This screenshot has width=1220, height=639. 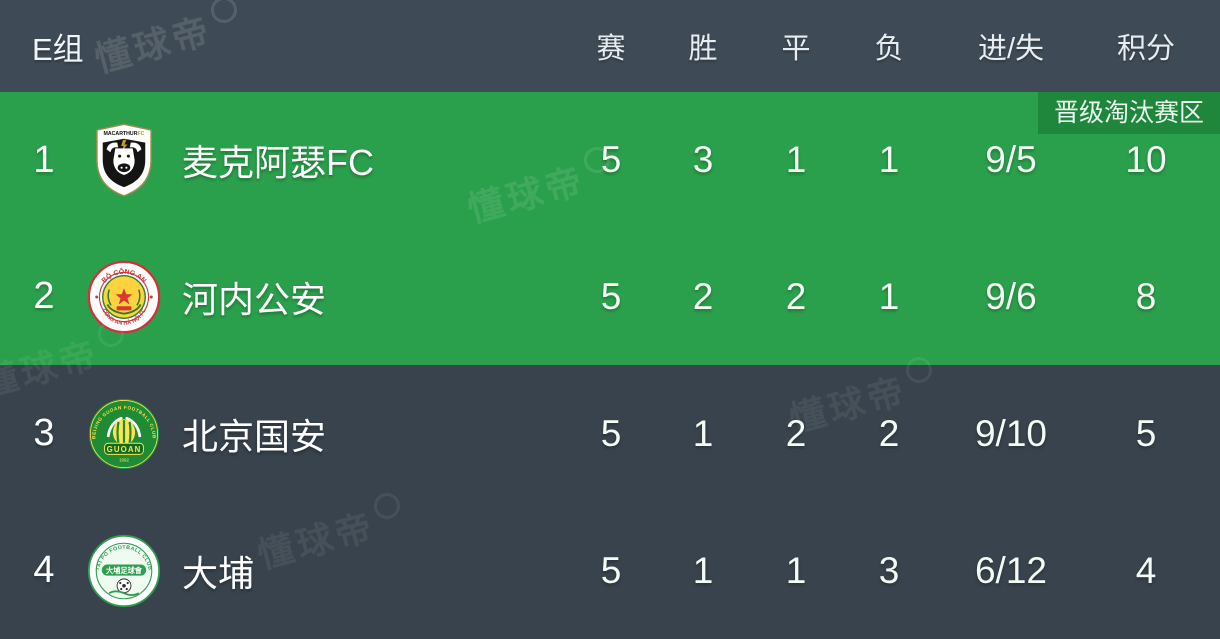 What do you see at coordinates (1010, 570) in the screenshot?
I see `stat-goals: 6/12` at bounding box center [1010, 570].